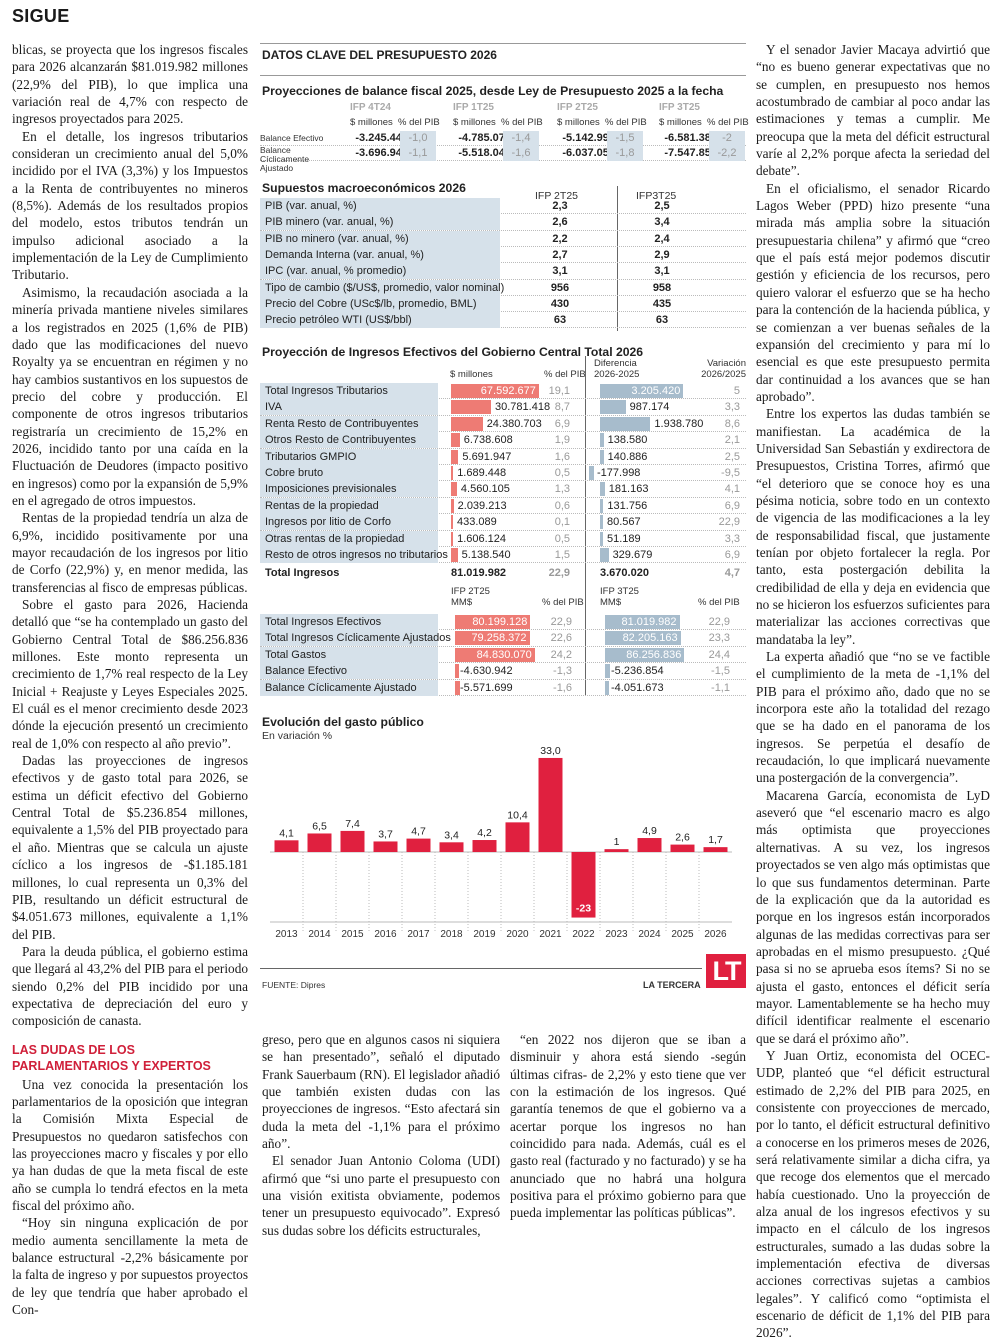 The width and height of the screenshot is (1000, 1342). I want to click on group-header: IFP 3T25, so click(679, 107).